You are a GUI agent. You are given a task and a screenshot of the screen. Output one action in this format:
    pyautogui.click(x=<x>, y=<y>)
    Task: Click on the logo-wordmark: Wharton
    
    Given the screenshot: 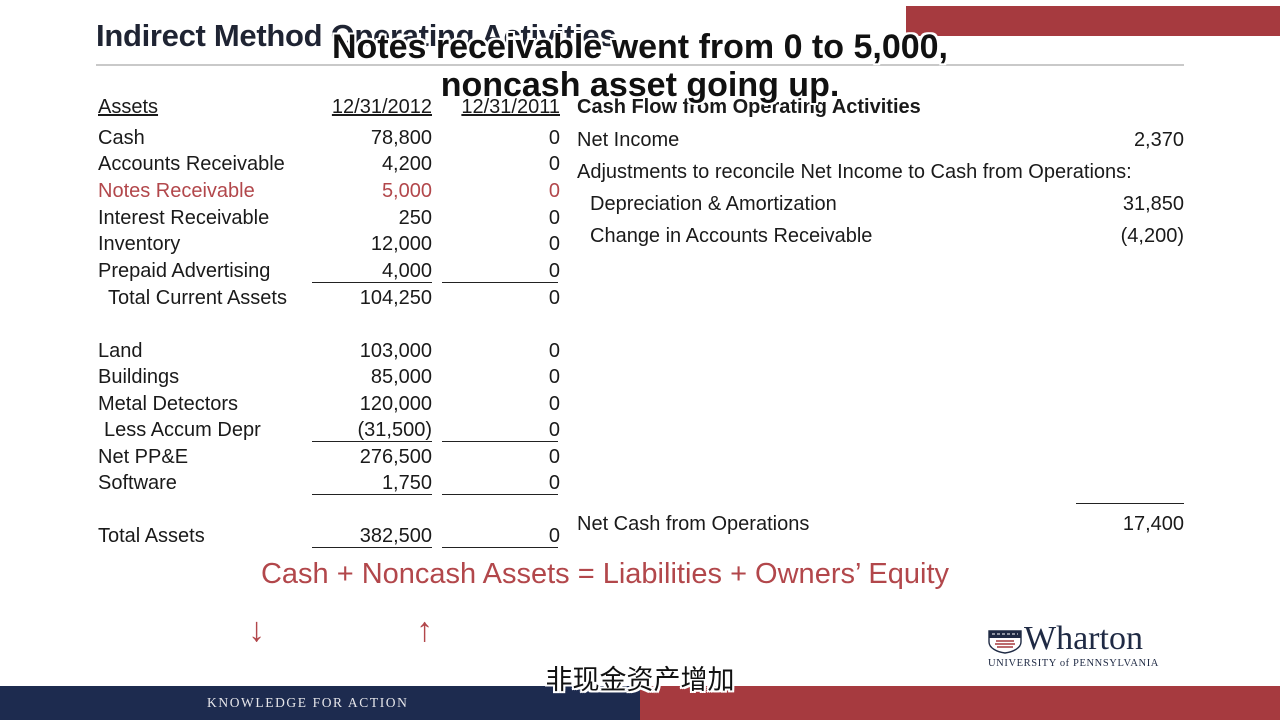 What is the action you would take?
    pyautogui.click(x=1083, y=638)
    